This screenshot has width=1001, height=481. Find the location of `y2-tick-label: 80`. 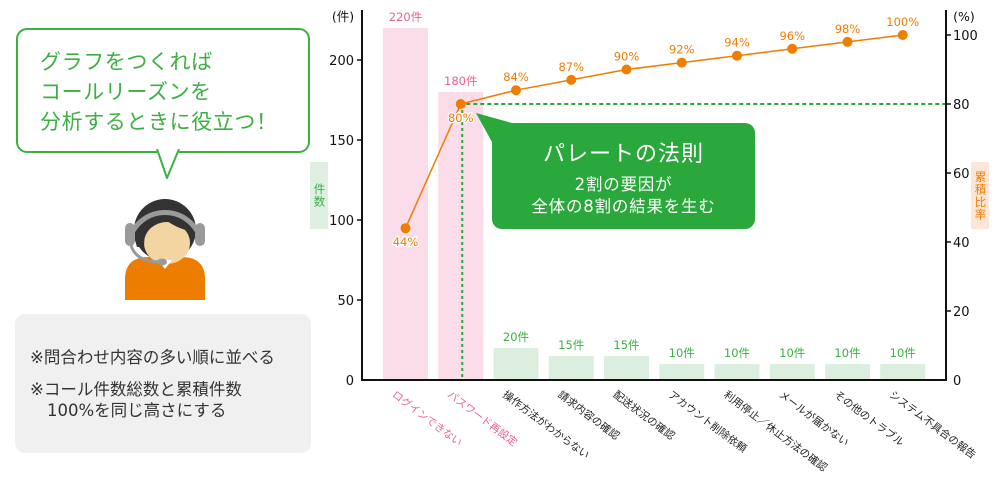

y2-tick-label: 80 is located at coordinates (961, 105).